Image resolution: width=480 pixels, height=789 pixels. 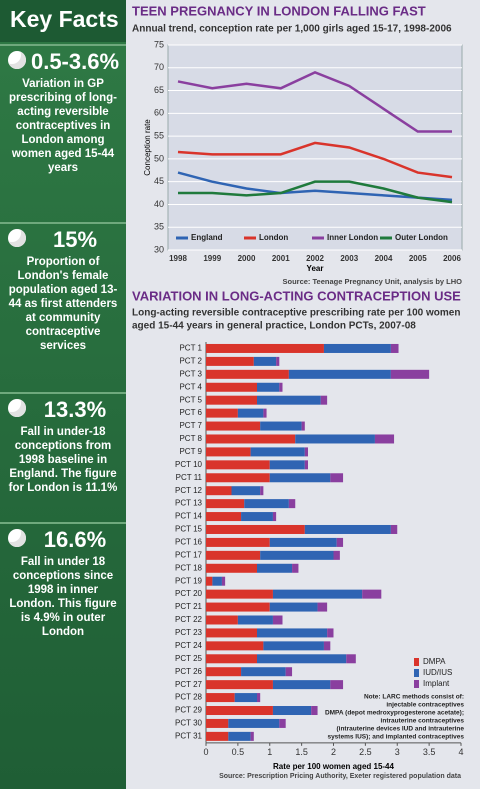 What do you see at coordinates (159, 113) in the screenshot?
I see `y-tick-label: 60` at bounding box center [159, 113].